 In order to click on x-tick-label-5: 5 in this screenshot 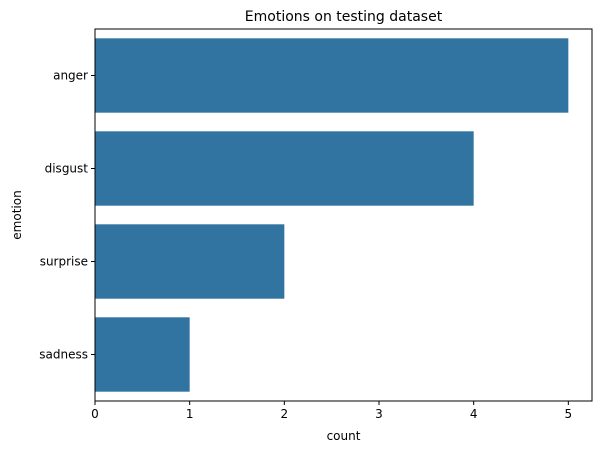, I will do `click(569, 414)`.